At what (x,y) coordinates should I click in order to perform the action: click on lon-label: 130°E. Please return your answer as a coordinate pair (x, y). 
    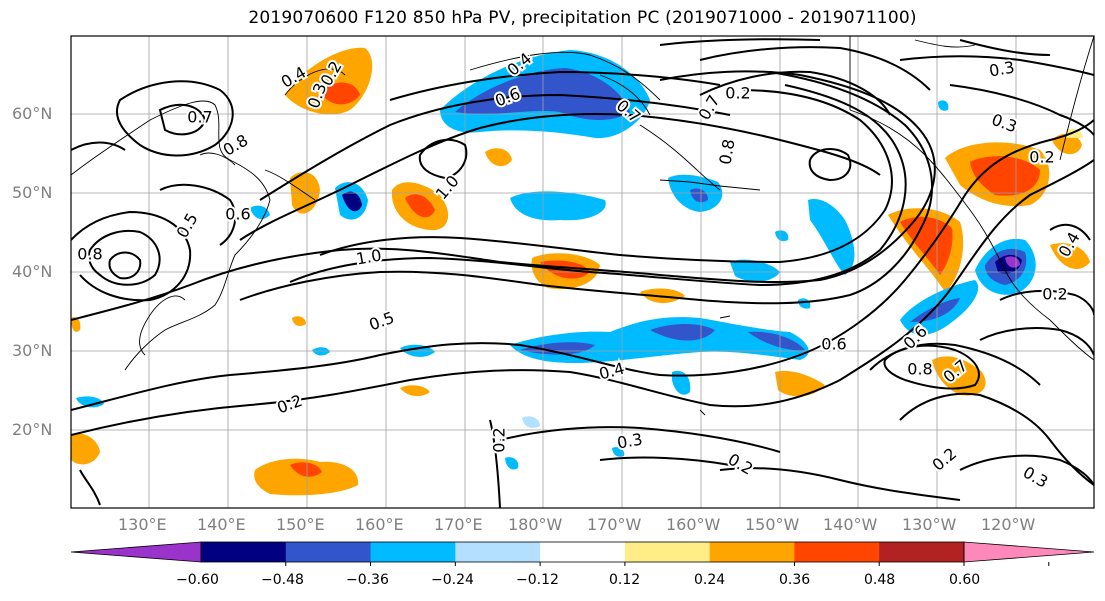
    Looking at the image, I should click on (142, 524).